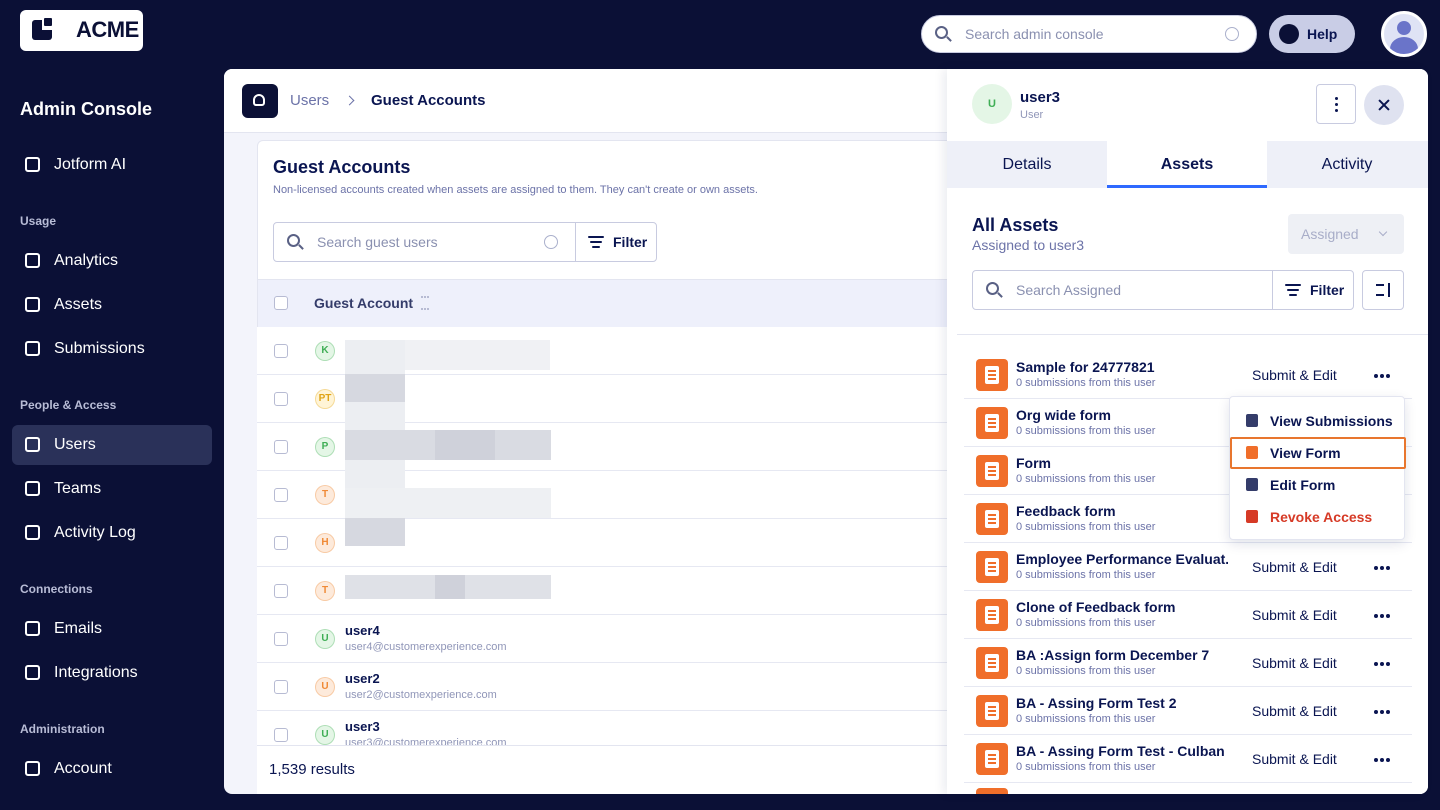 The image size is (1440, 810). I want to click on guest-search, so click(424, 242).